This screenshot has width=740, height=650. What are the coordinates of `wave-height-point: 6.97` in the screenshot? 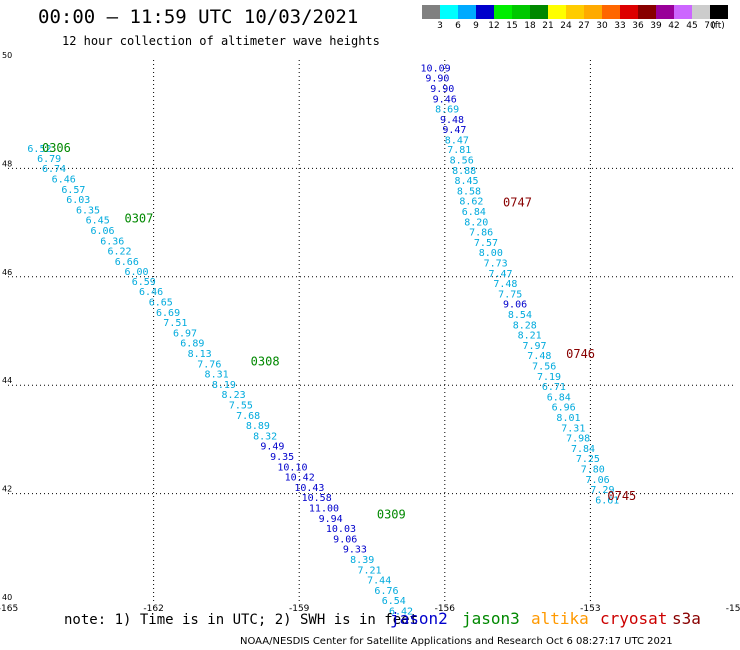 It's located at (185, 333).